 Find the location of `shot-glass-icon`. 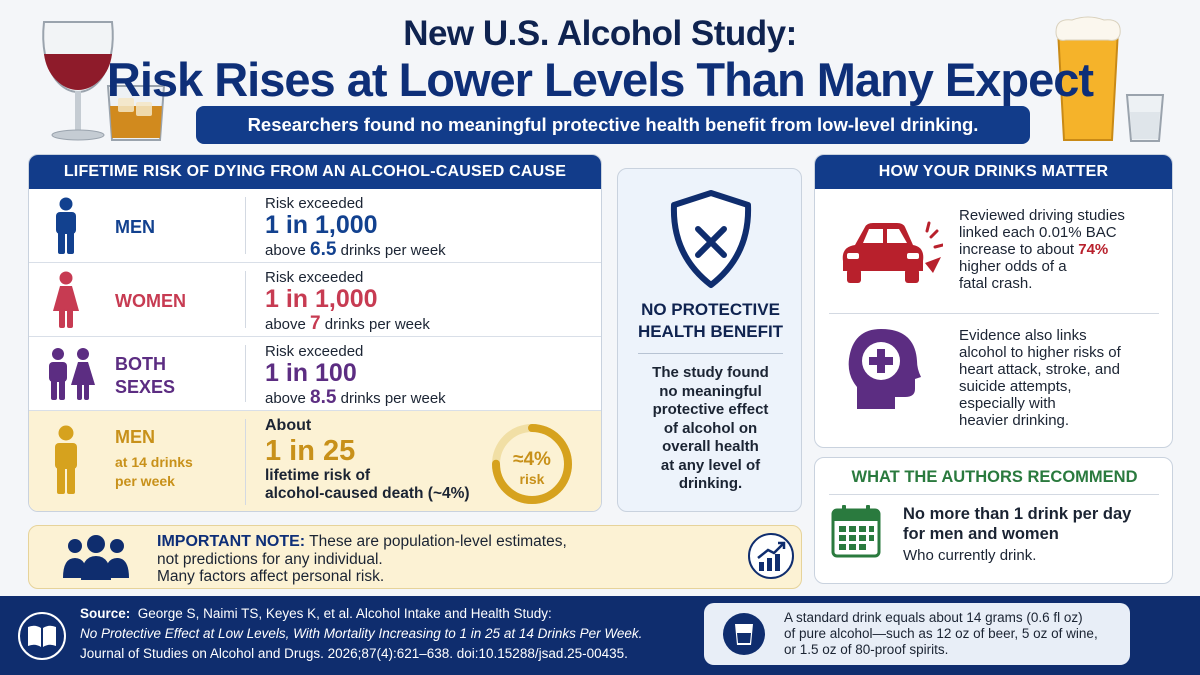

shot-glass-icon is located at coordinates (1145, 118).